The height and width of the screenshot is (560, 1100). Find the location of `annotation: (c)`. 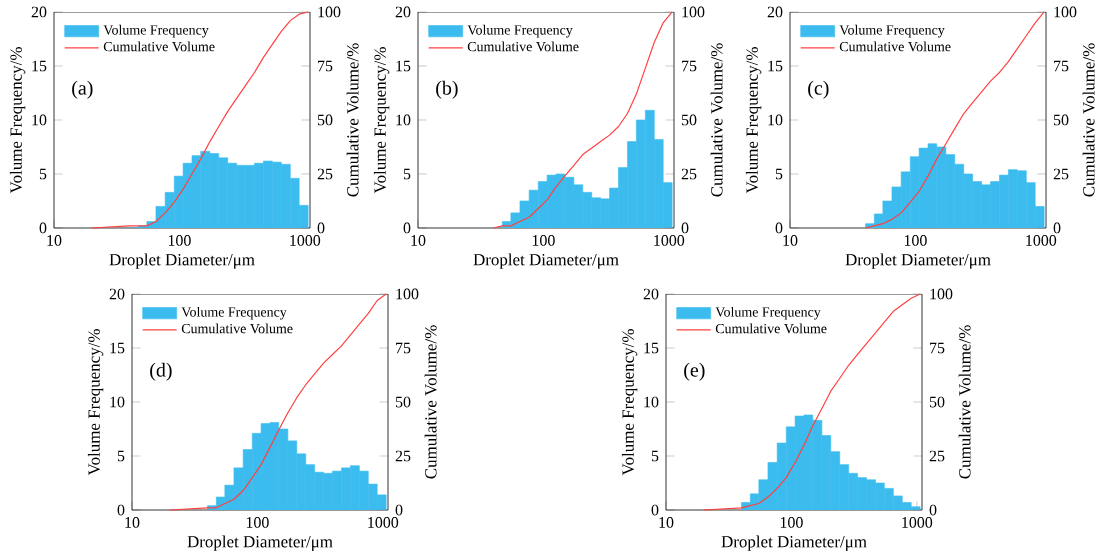

annotation: (c) is located at coordinates (818, 89).